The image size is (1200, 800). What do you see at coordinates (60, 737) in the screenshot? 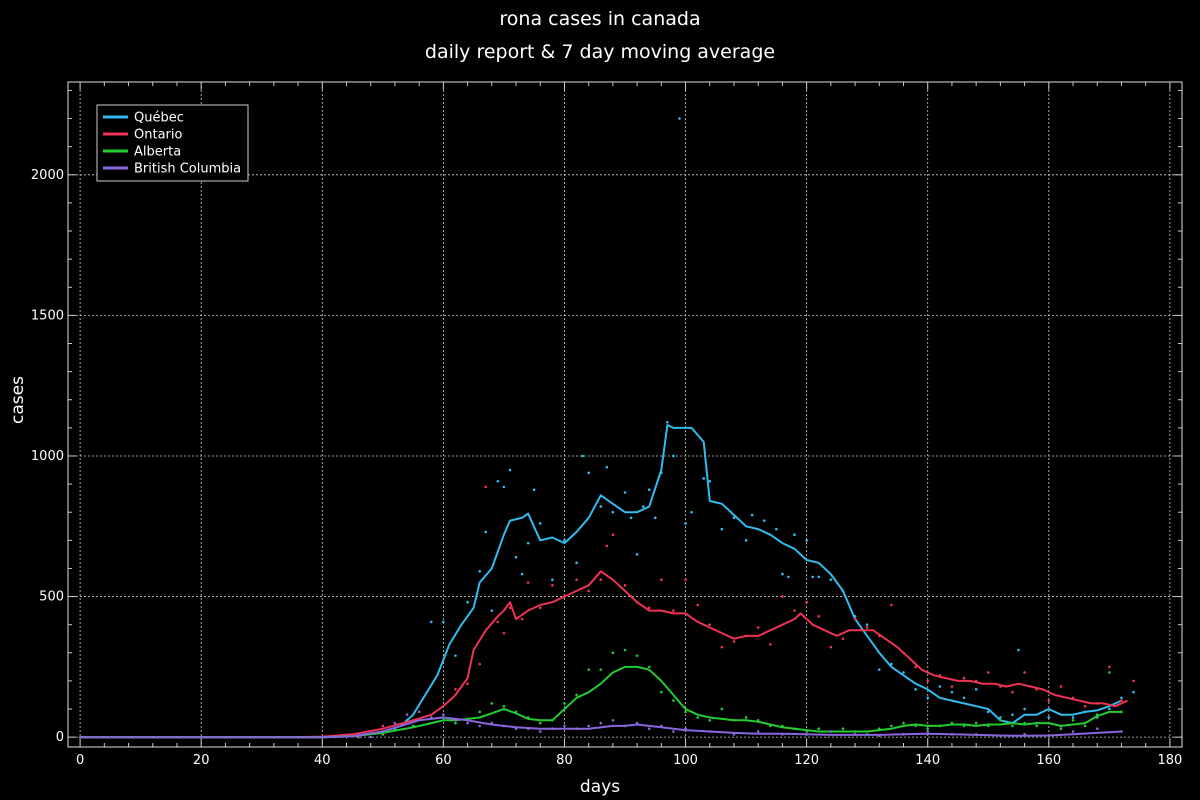
I see `y-tick-label: 0` at bounding box center [60, 737].